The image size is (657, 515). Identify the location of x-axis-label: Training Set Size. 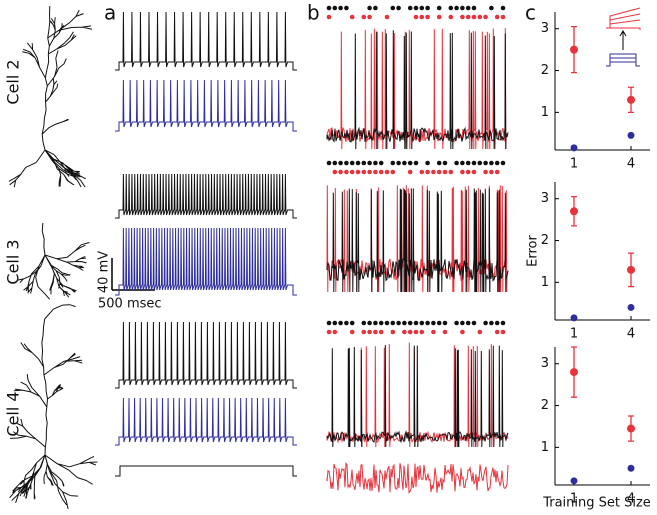
(596, 503).